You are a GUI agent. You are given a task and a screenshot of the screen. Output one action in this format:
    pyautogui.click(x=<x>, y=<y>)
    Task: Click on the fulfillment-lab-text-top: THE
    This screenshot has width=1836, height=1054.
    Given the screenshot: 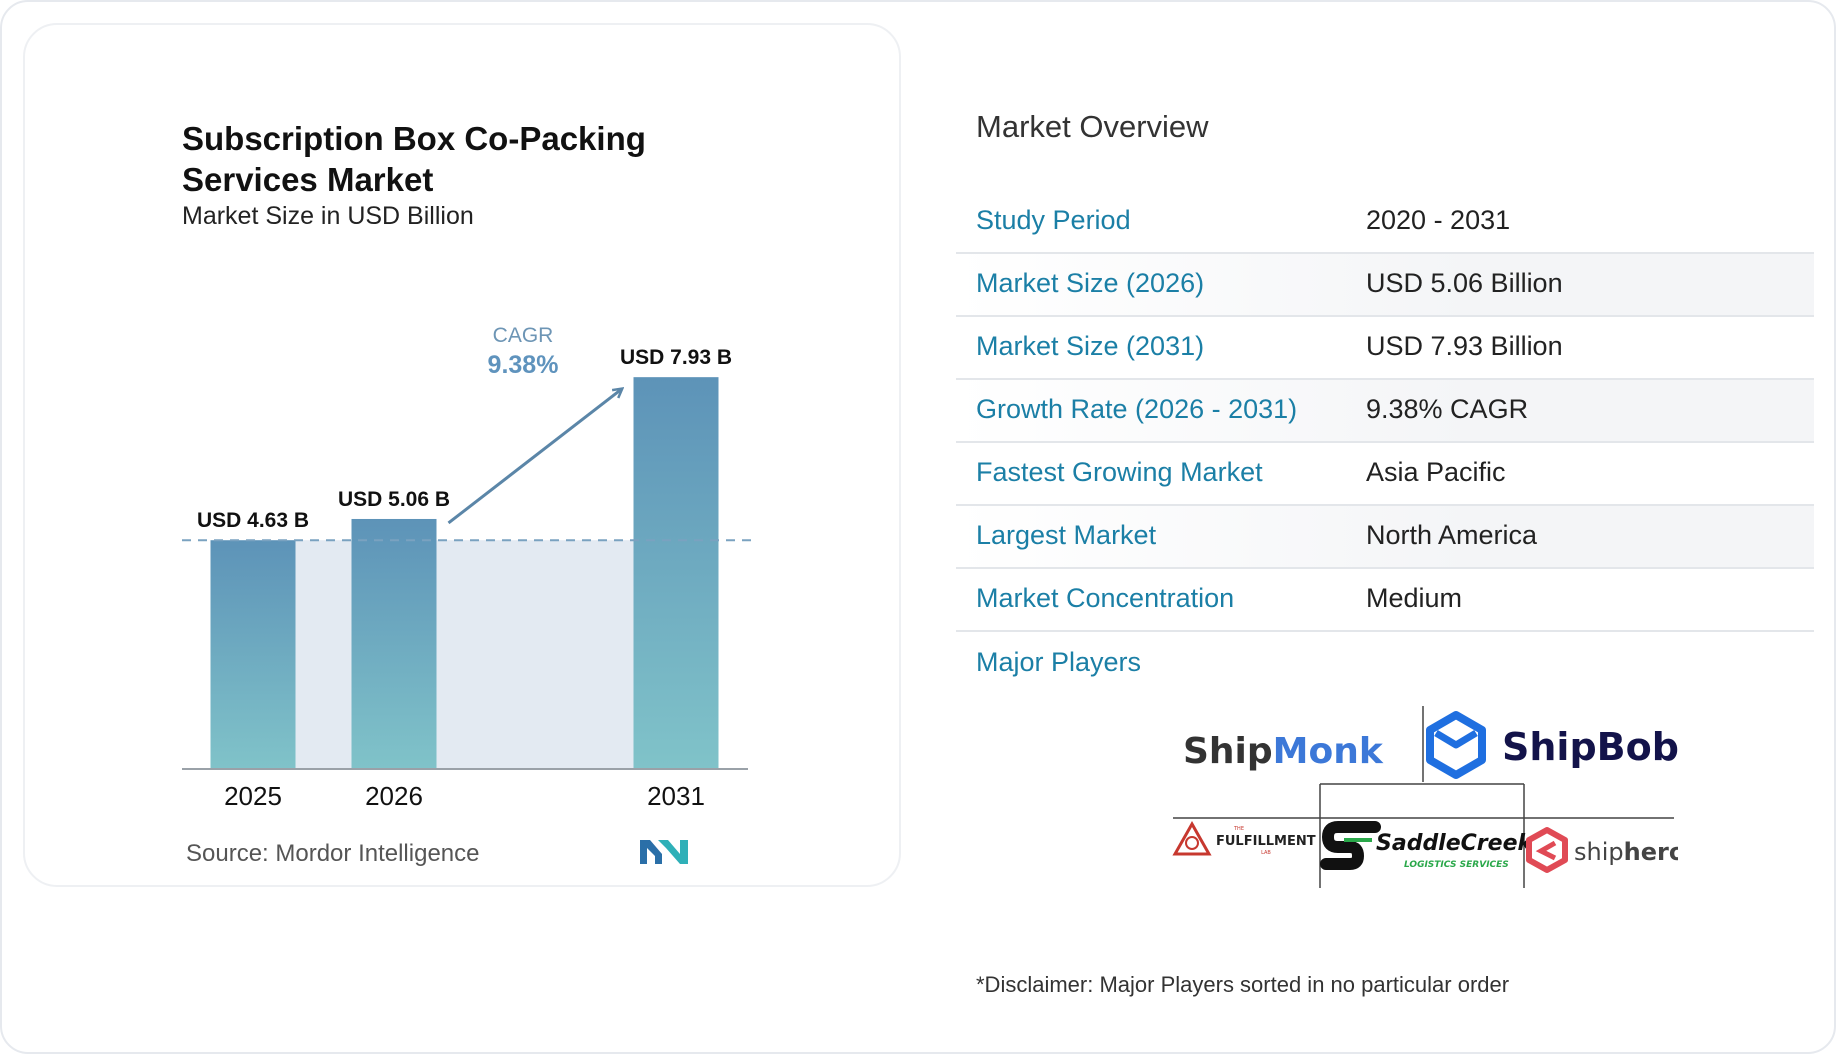 What is the action you would take?
    pyautogui.click(x=1238, y=829)
    